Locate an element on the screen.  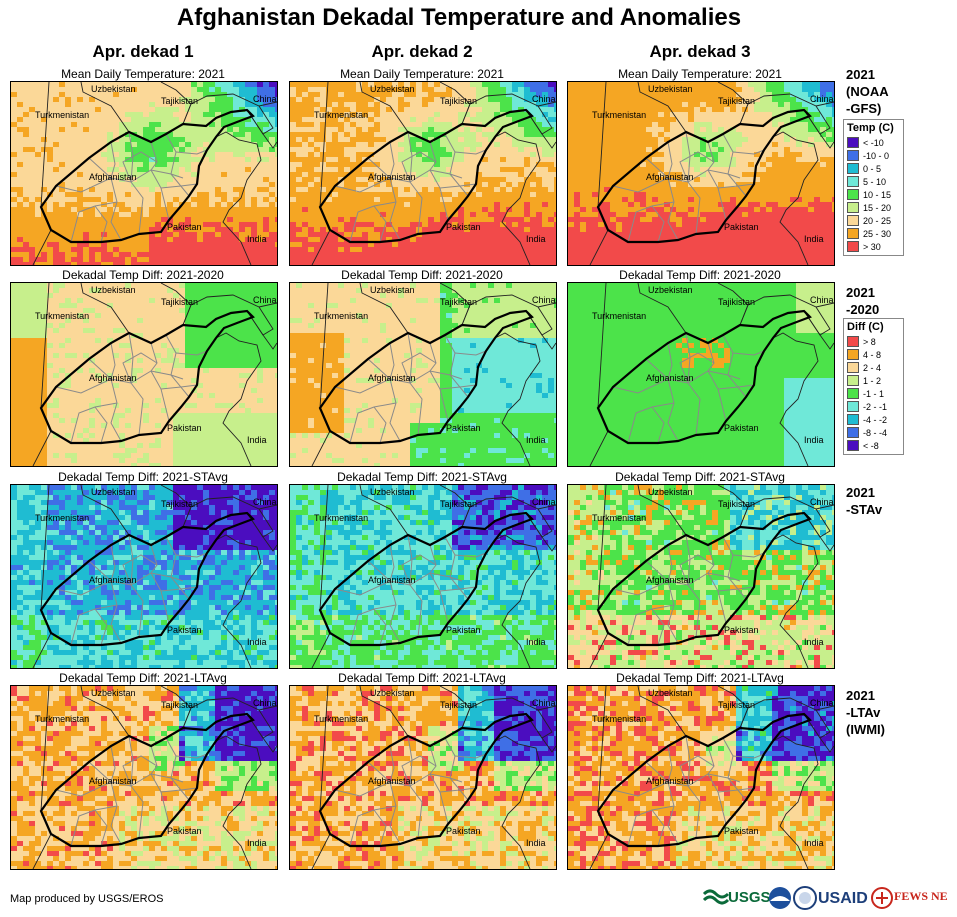
legend-item: -4 - -2 is located at coordinates (874, 419).